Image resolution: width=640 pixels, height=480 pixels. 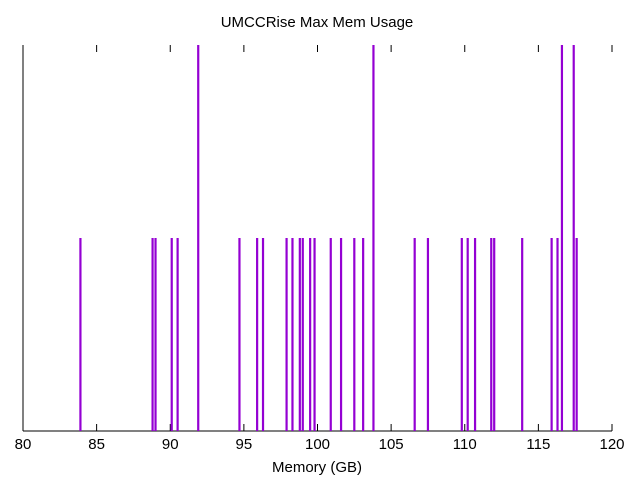 What do you see at coordinates (538, 444) in the screenshot?
I see `x-tick-label: 115` at bounding box center [538, 444].